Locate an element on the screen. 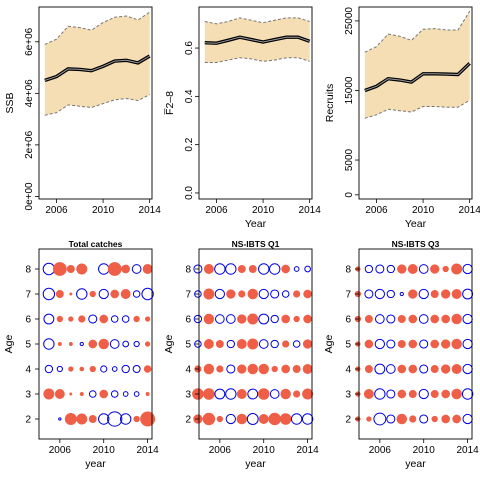  x-tick-label: 2006 is located at coordinates (380, 450).